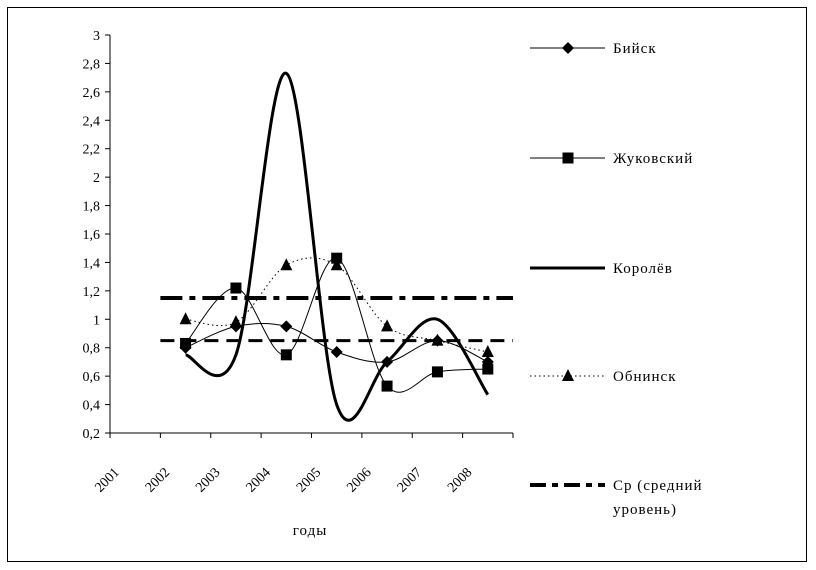 The width and height of the screenshot is (816, 570). I want to click on y-tick-label: 1,8, so click(92, 207).